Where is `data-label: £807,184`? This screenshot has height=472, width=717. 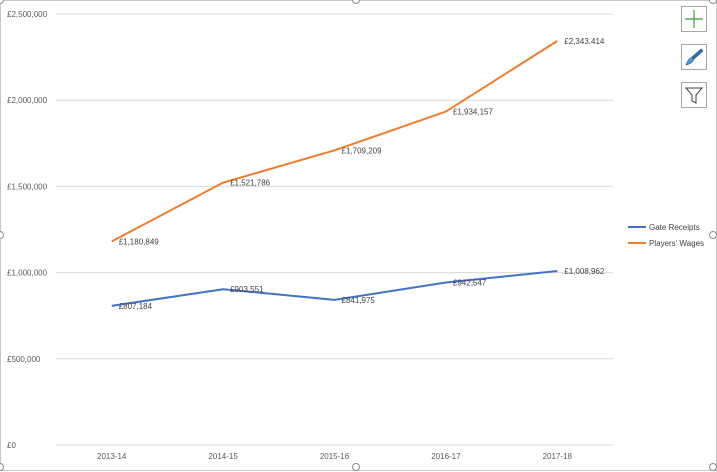
data-label: £807,184 is located at coordinates (136, 306).